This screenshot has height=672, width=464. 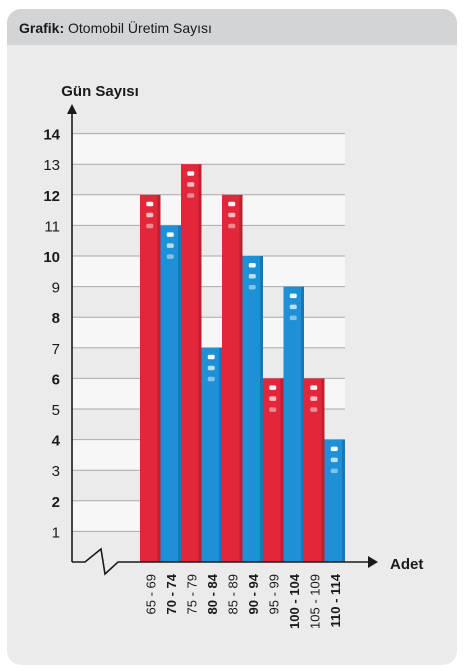 What do you see at coordinates (51, 196) in the screenshot?
I see `y-tick-label: 12` at bounding box center [51, 196].